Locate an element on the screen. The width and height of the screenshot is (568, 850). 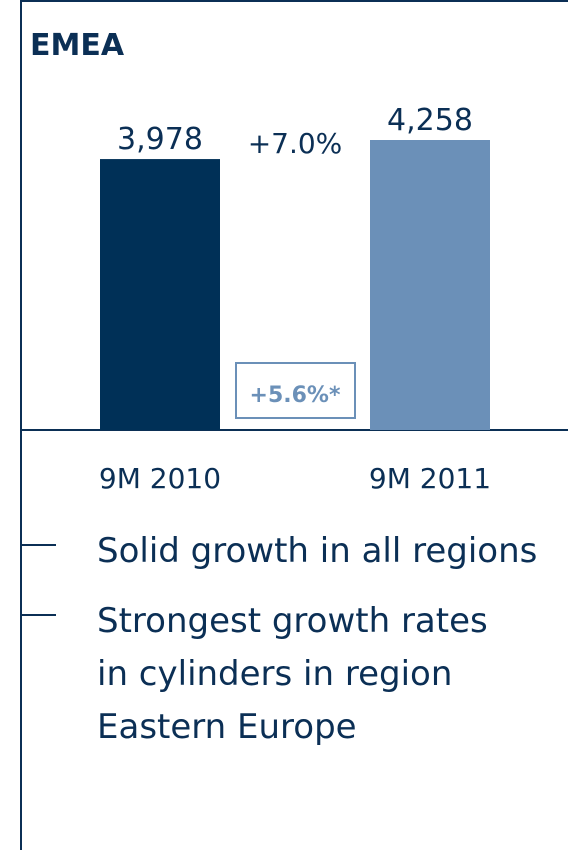
bullet-text: in cylinders in region is located at coordinates (274, 674).